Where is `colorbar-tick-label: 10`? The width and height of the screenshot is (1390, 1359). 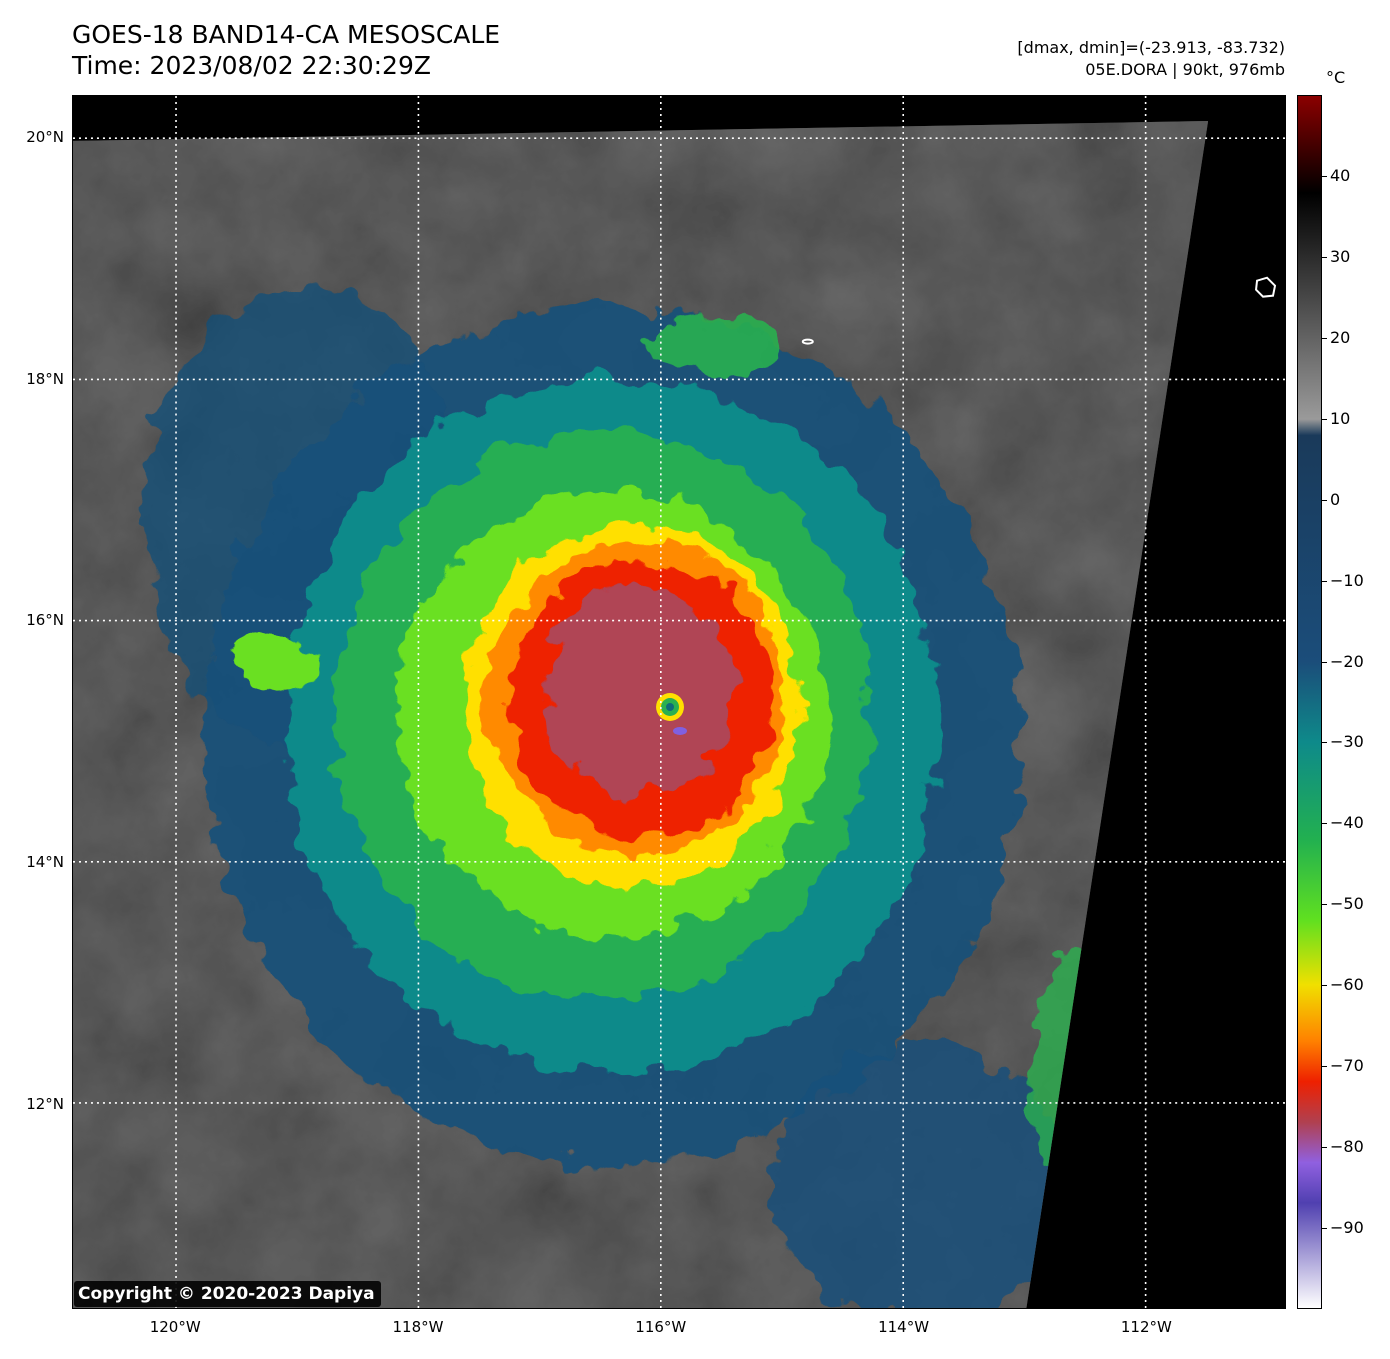 colorbar-tick-label: 10 is located at coordinates (1340, 418).